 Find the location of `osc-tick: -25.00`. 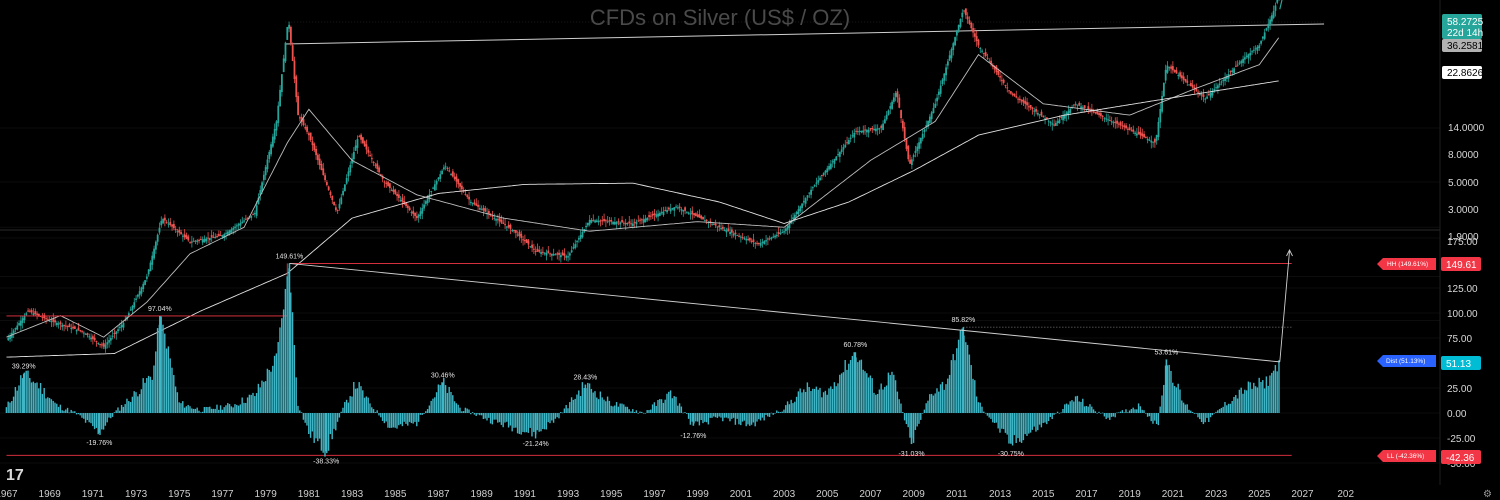

osc-tick: -25.00 is located at coordinates (1461, 439).